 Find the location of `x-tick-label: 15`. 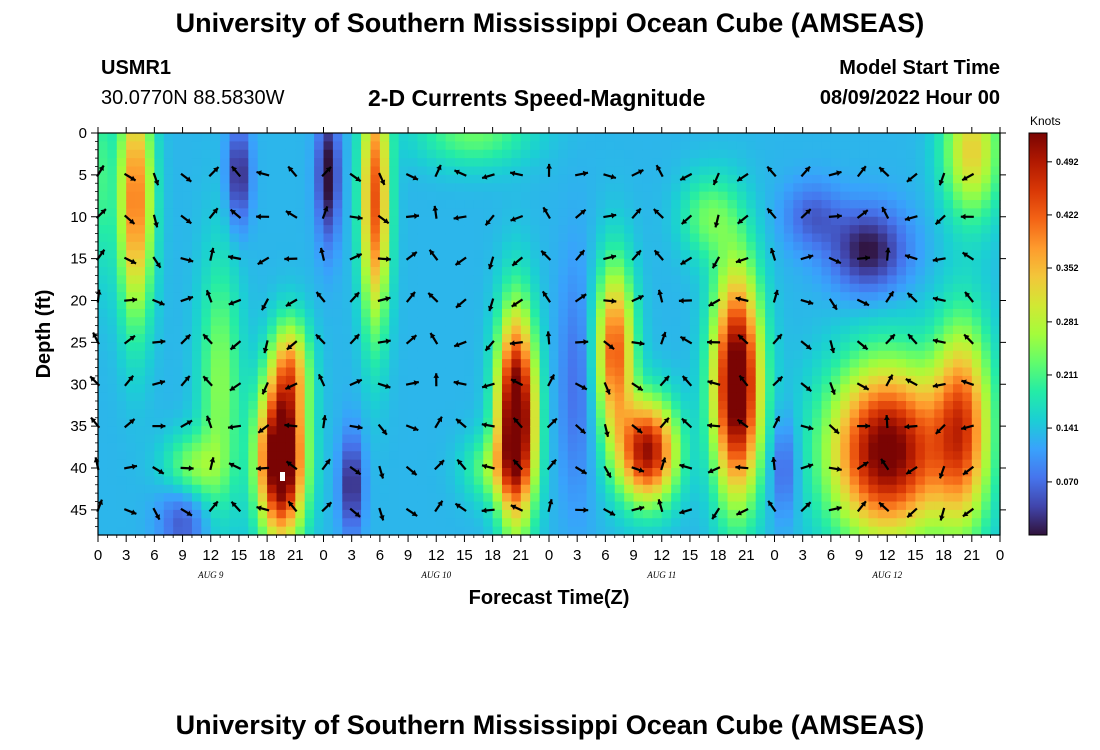

x-tick-label: 15 is located at coordinates (915, 555).